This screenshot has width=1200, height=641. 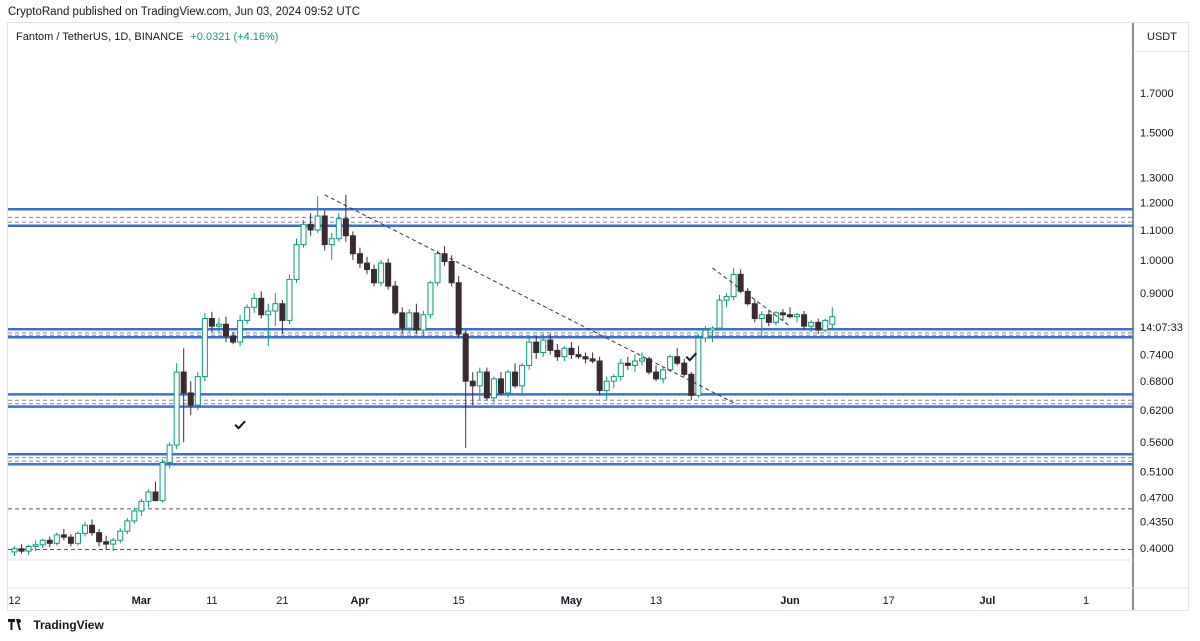 What do you see at coordinates (14, 601) in the screenshot?
I see `time-tick-label: 12` at bounding box center [14, 601].